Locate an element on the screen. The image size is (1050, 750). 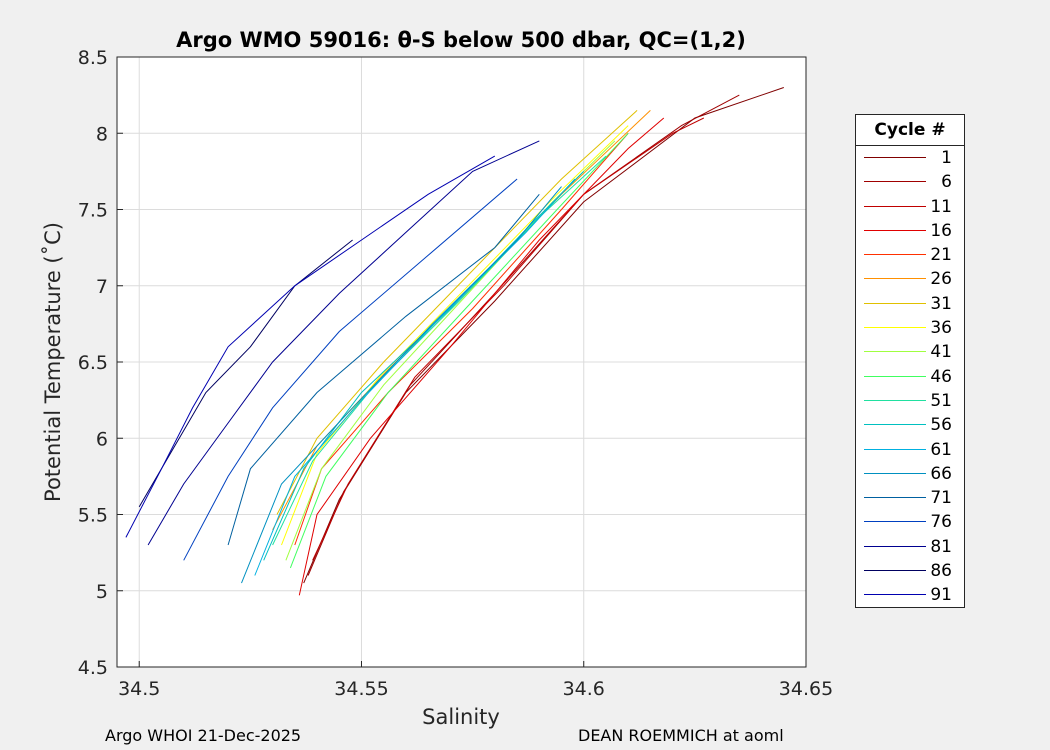
legend-entry: 76 is located at coordinates (910, 522).